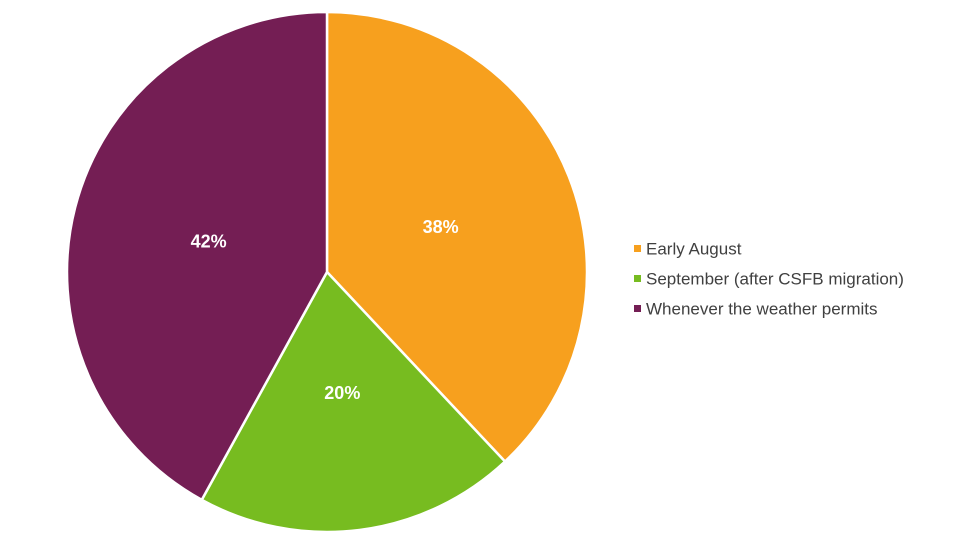 The height and width of the screenshot is (544, 979). I want to click on data-label-3: 42%, so click(209, 242).